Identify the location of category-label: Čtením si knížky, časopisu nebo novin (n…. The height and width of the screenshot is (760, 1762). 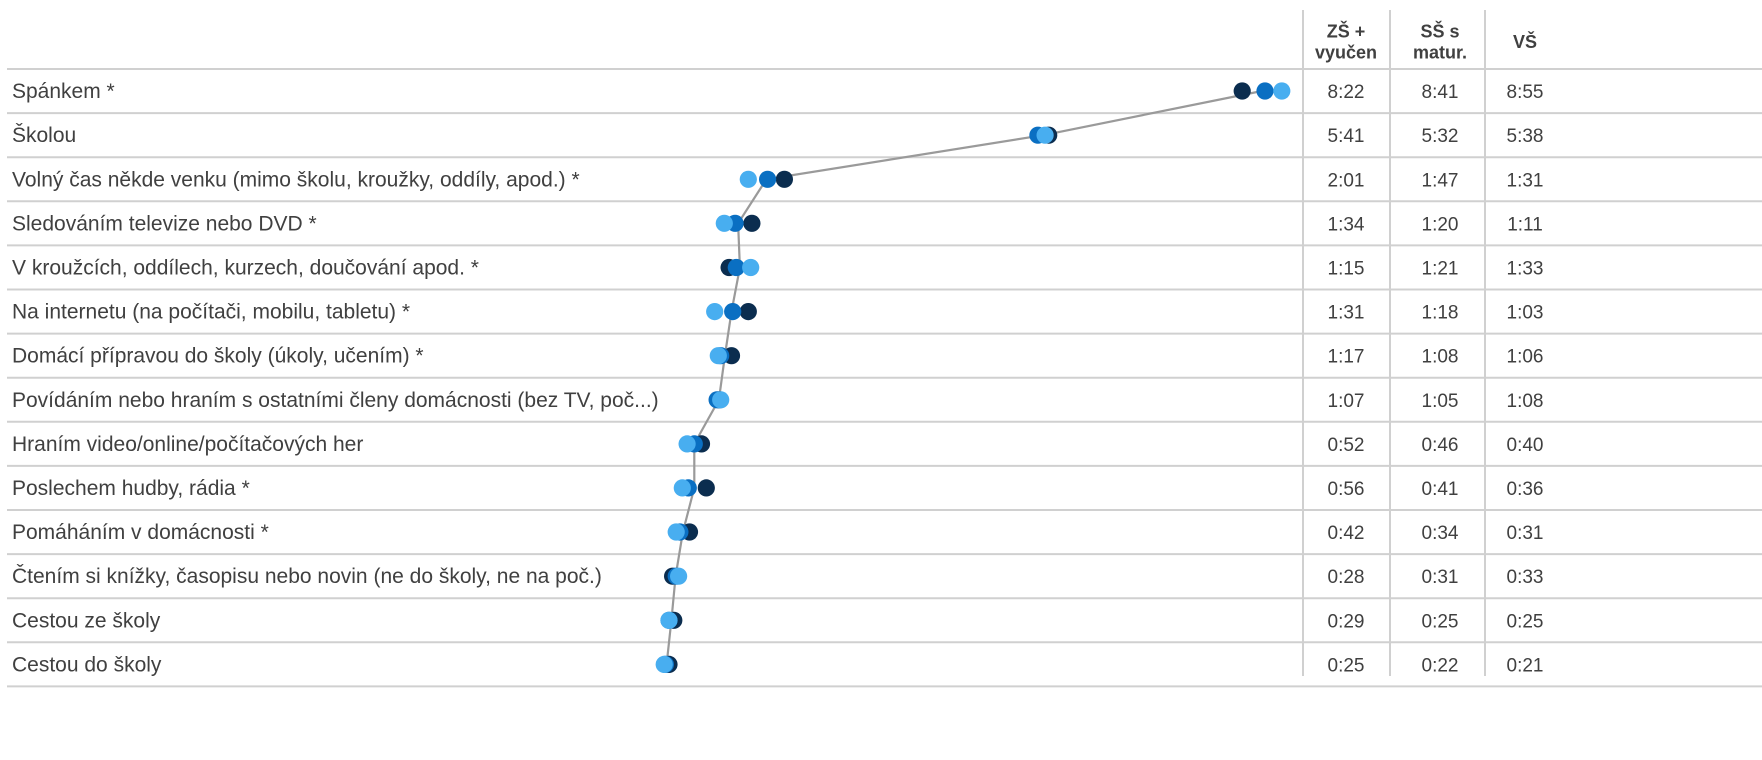
(307, 576).